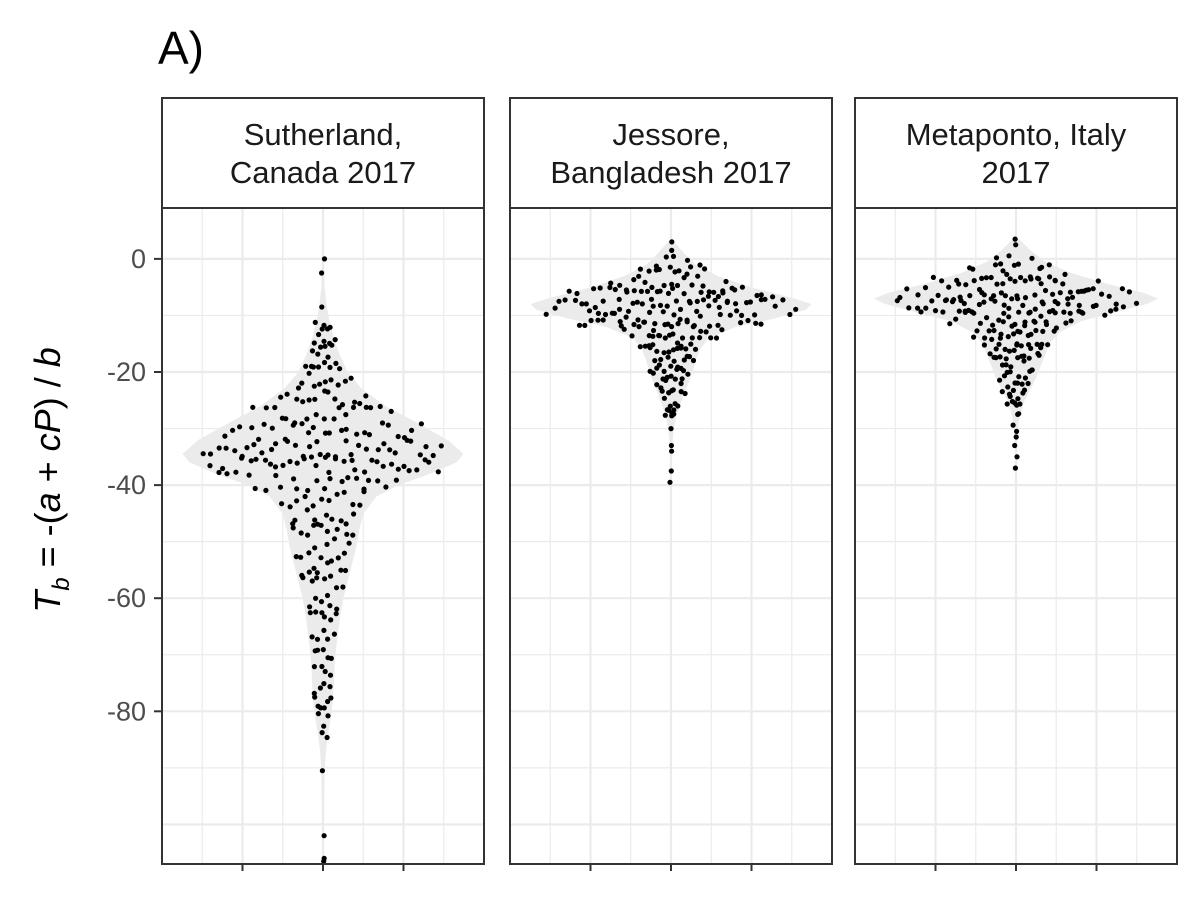 The image size is (1200, 905). Describe the element at coordinates (1016, 153) in the screenshot. I see `facet-strip` at that location.